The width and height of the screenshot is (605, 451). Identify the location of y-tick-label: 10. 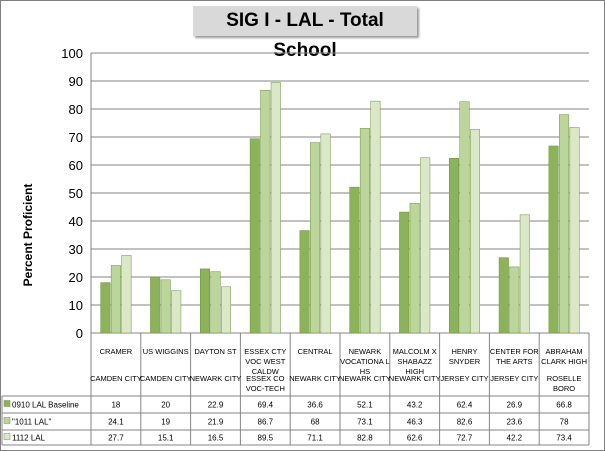
(76, 305).